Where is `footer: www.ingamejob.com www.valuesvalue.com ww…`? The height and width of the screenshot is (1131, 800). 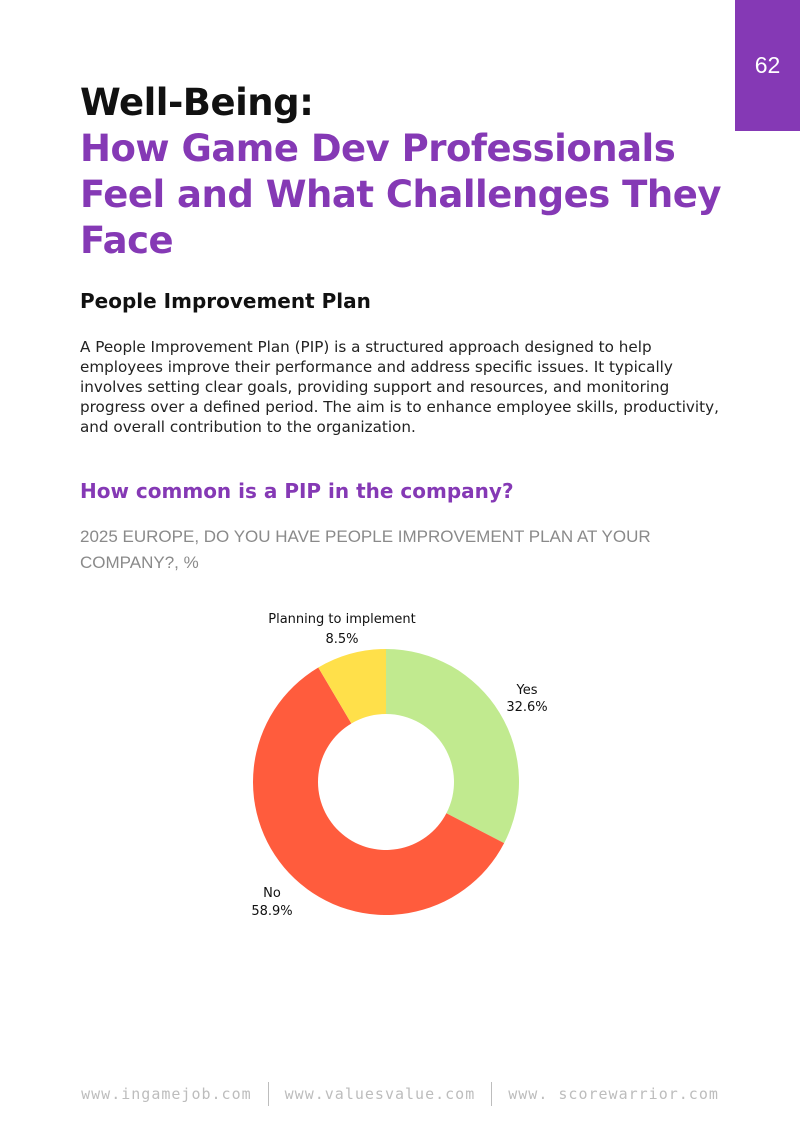 footer: www.ingamejob.com www.valuesvalue.com ww… is located at coordinates (400, 1094).